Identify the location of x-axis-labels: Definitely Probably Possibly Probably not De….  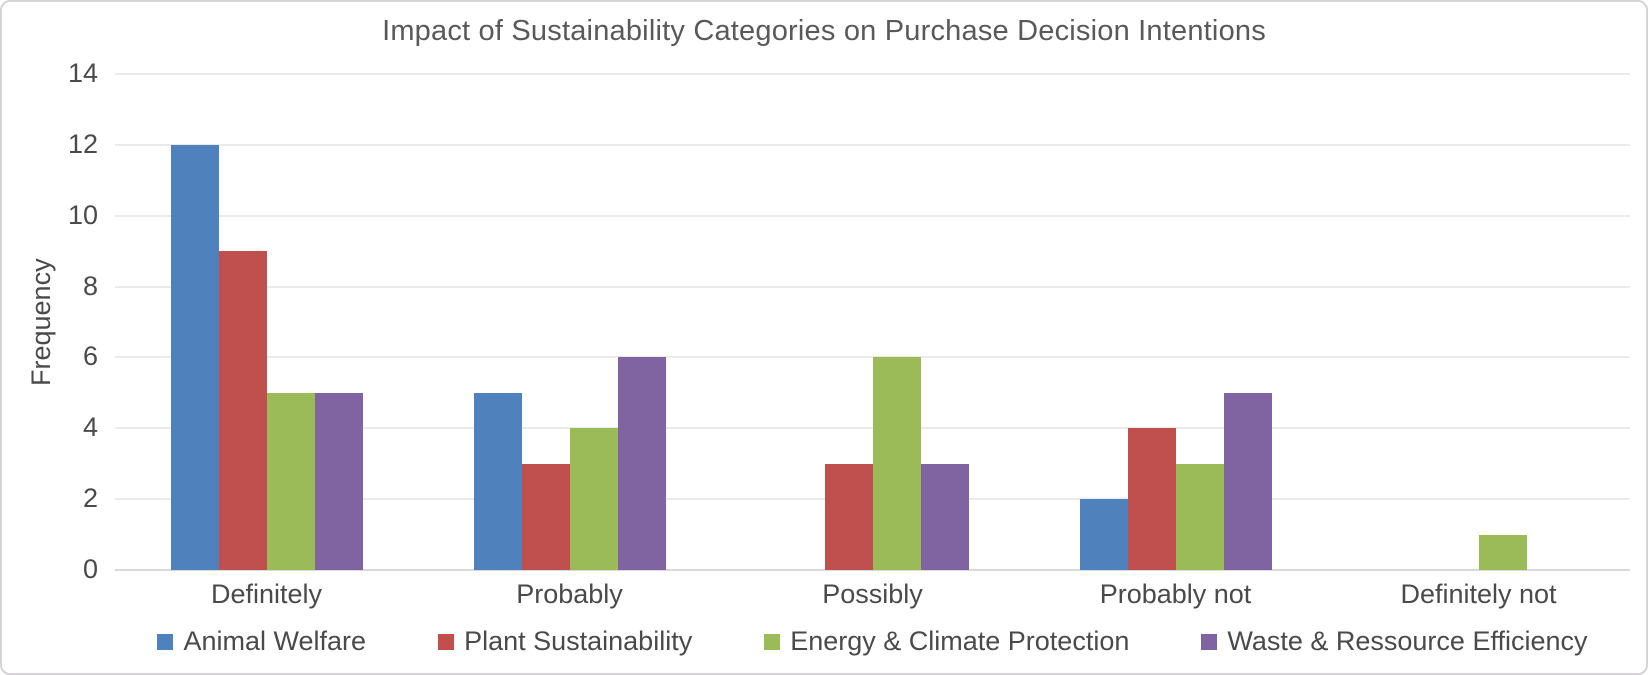
(872, 594).